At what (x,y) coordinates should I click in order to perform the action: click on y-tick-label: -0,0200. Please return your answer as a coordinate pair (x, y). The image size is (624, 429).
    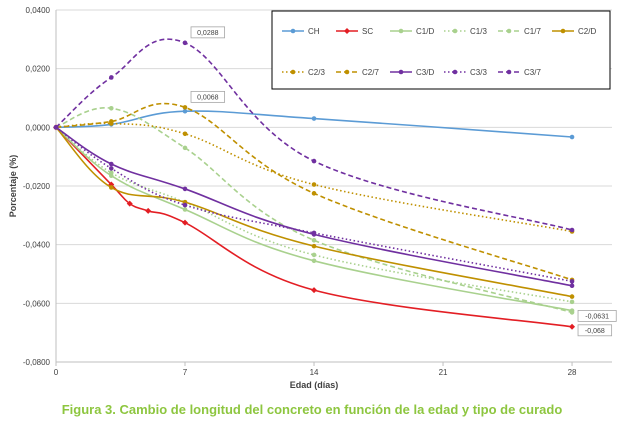
    Looking at the image, I should click on (37, 186).